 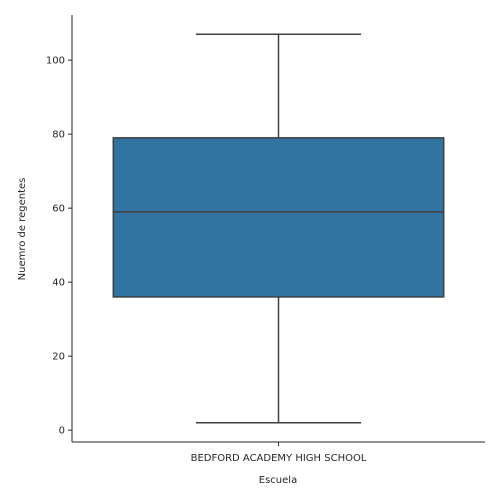 I want to click on y-axis-ticks: 0 20 40 60 80 100, so click(x=59, y=246).